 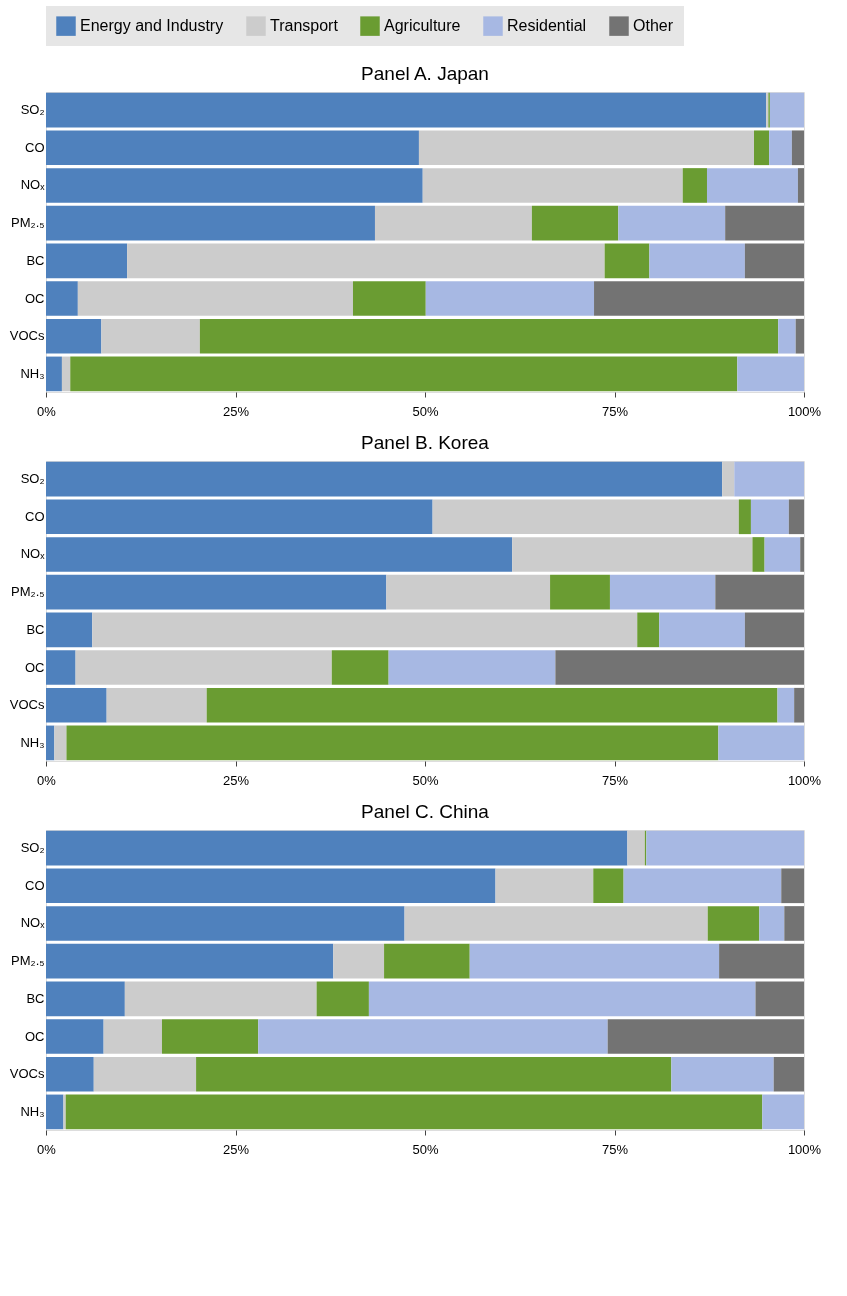 I want to click on x-tick-label: 0%, so click(x=47, y=411).